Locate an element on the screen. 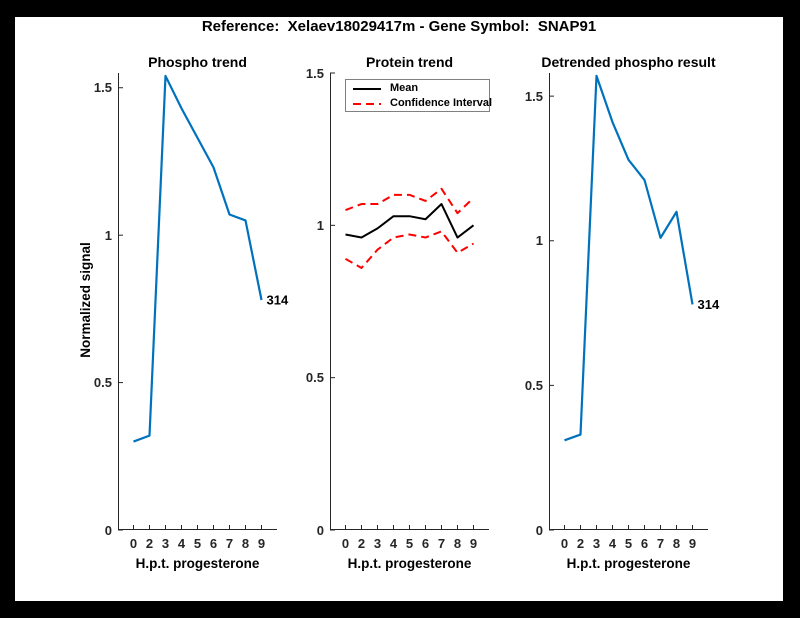  legend: Mean Confidence Interval is located at coordinates (419, 95).